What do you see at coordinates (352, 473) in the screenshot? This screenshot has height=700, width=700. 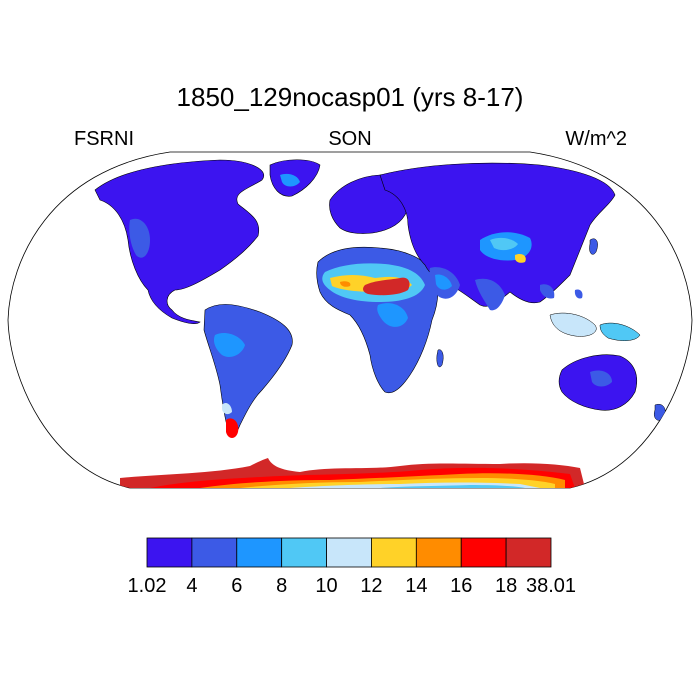 I see `antarctica` at bounding box center [352, 473].